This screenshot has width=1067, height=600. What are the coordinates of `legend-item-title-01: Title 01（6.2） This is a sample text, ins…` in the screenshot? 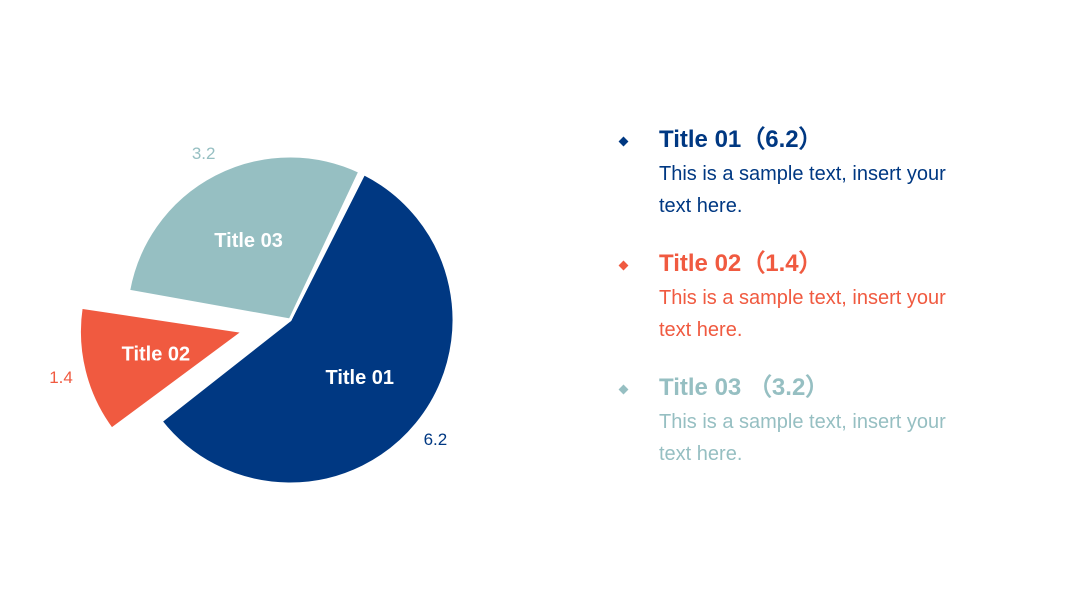 It's located at (826, 184).